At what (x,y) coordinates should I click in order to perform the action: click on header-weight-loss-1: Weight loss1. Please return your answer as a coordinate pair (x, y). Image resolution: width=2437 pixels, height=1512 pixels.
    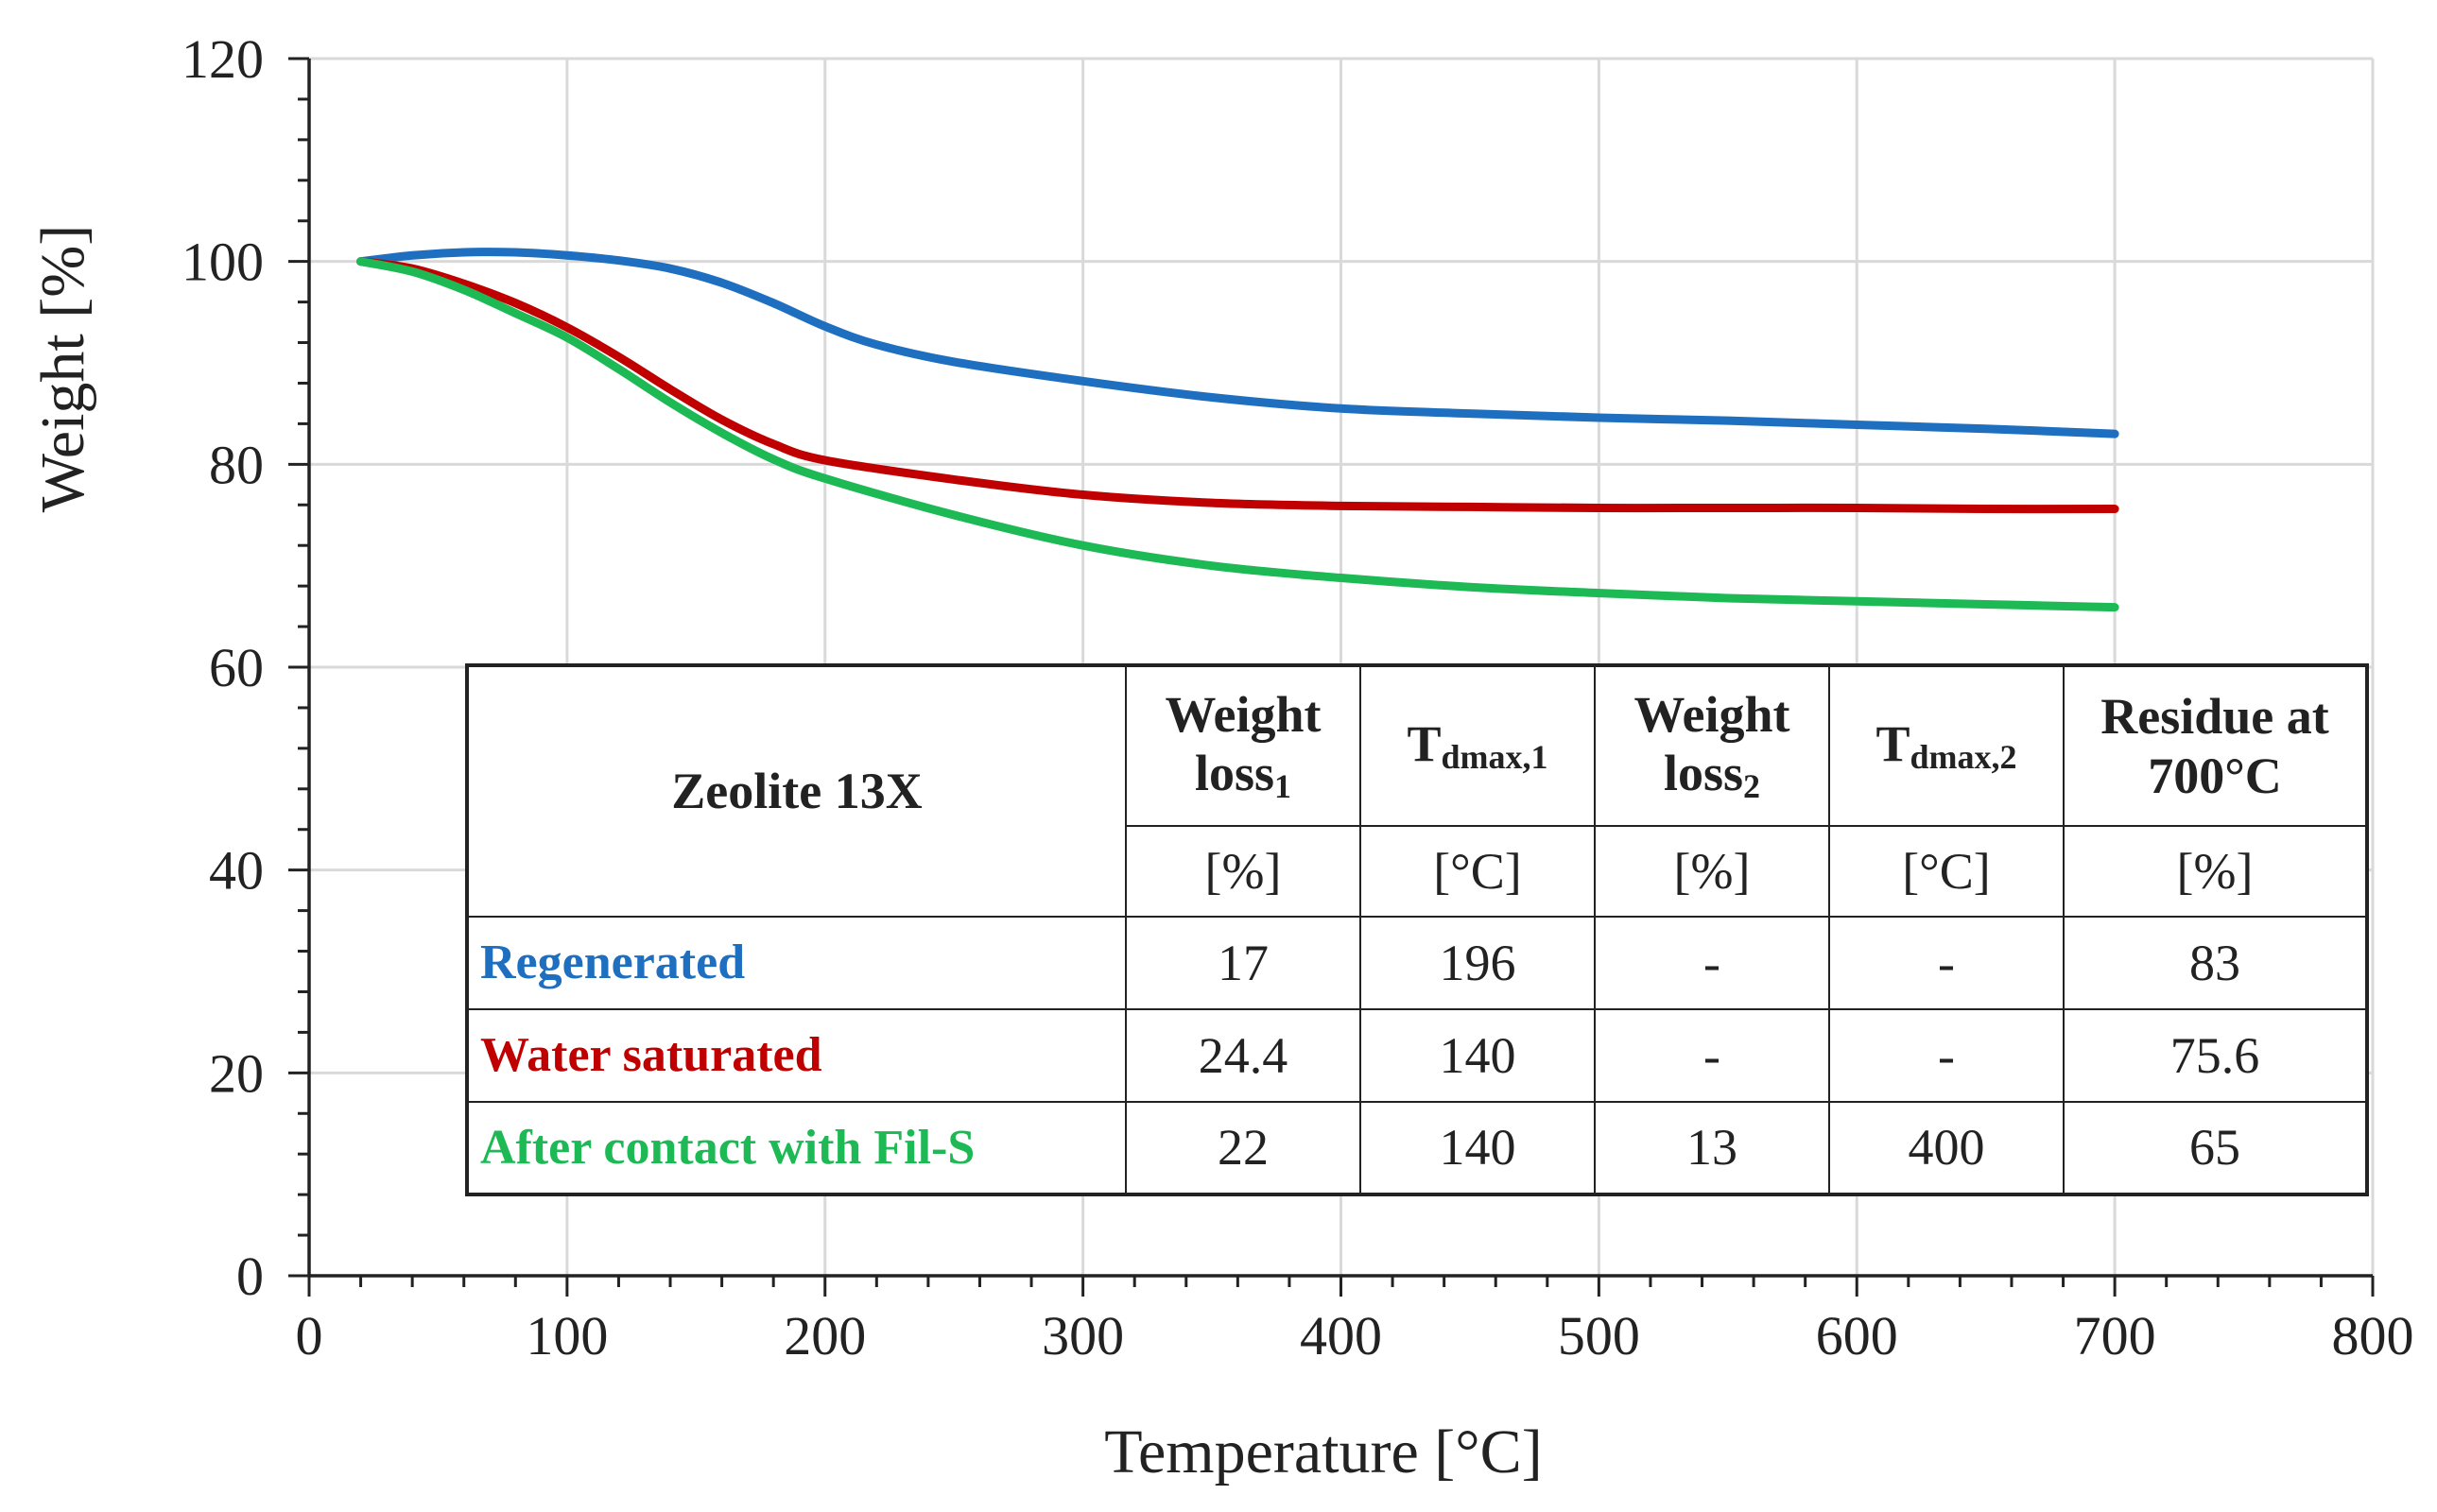
    Looking at the image, I should click on (1243, 745).